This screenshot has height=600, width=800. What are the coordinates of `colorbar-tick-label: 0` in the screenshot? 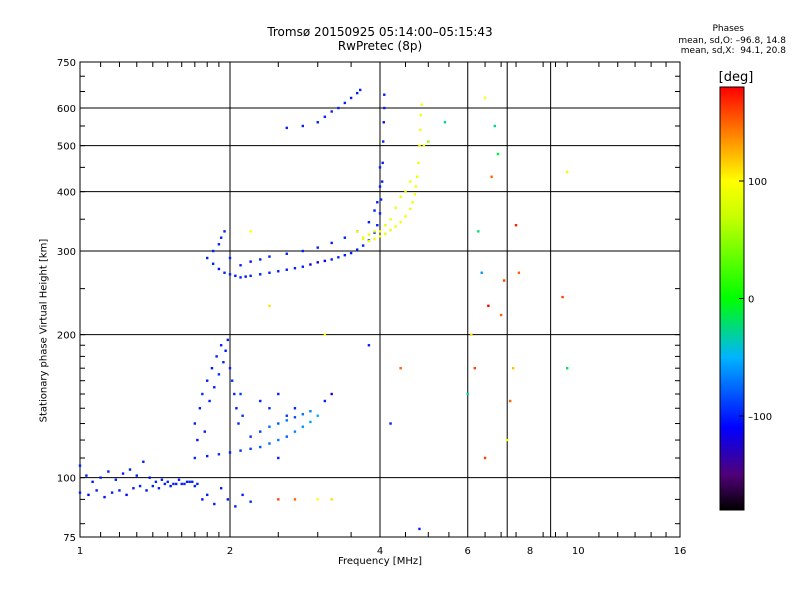 It's located at (751, 300).